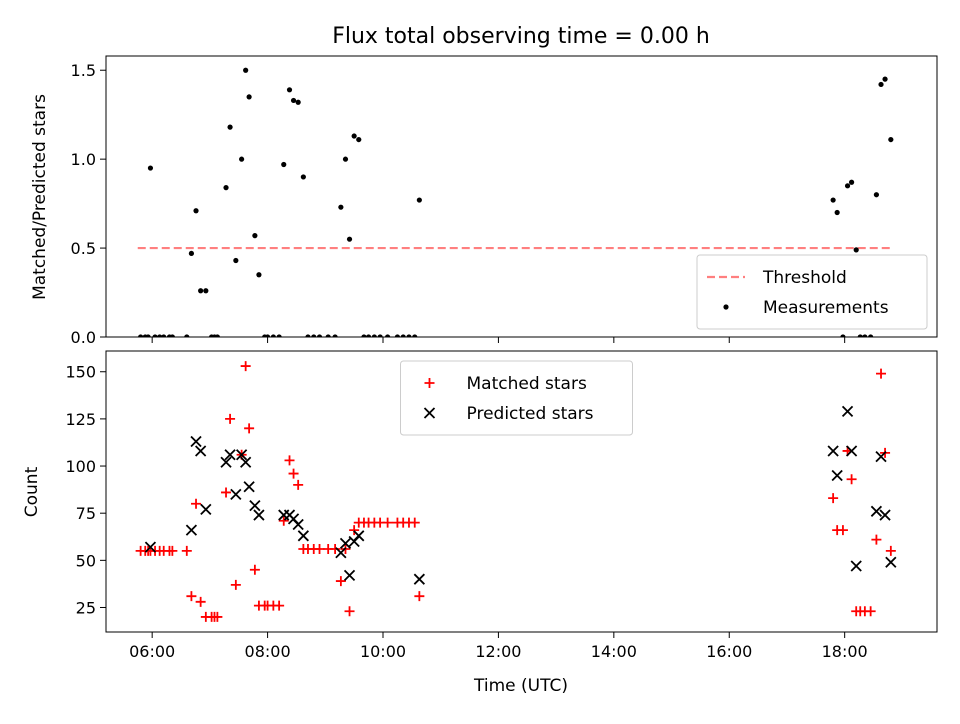 Image resolution: width=960 pixels, height=724 pixels. Describe the element at coordinates (152, 651) in the screenshot. I see `x-tick-label: 06:00` at that location.